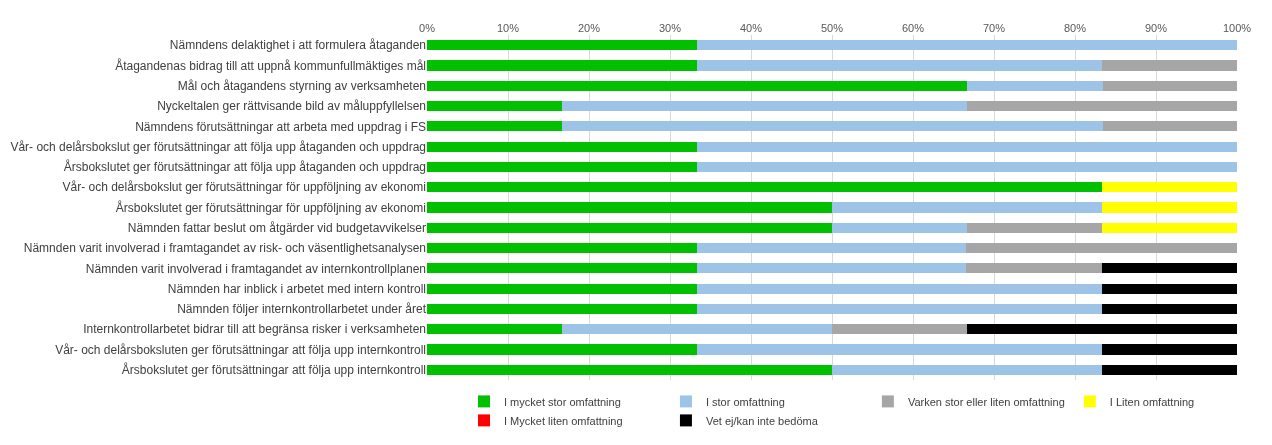 The width and height of the screenshot is (1272, 445). What do you see at coordinates (1075, 27) in the screenshot?
I see `x-tick-label: 80%` at bounding box center [1075, 27].